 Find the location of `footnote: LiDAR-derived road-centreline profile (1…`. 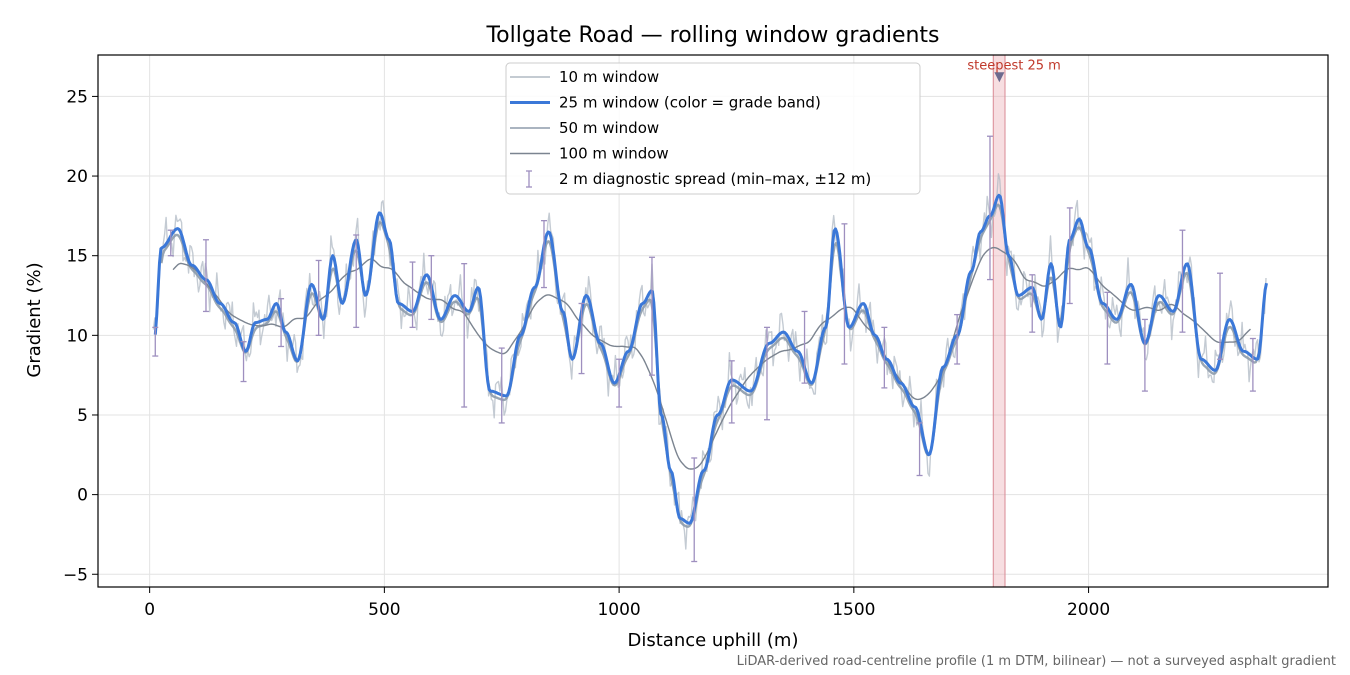

footnote: LiDAR-derived road-centreline profile (1… is located at coordinates (1036, 661).